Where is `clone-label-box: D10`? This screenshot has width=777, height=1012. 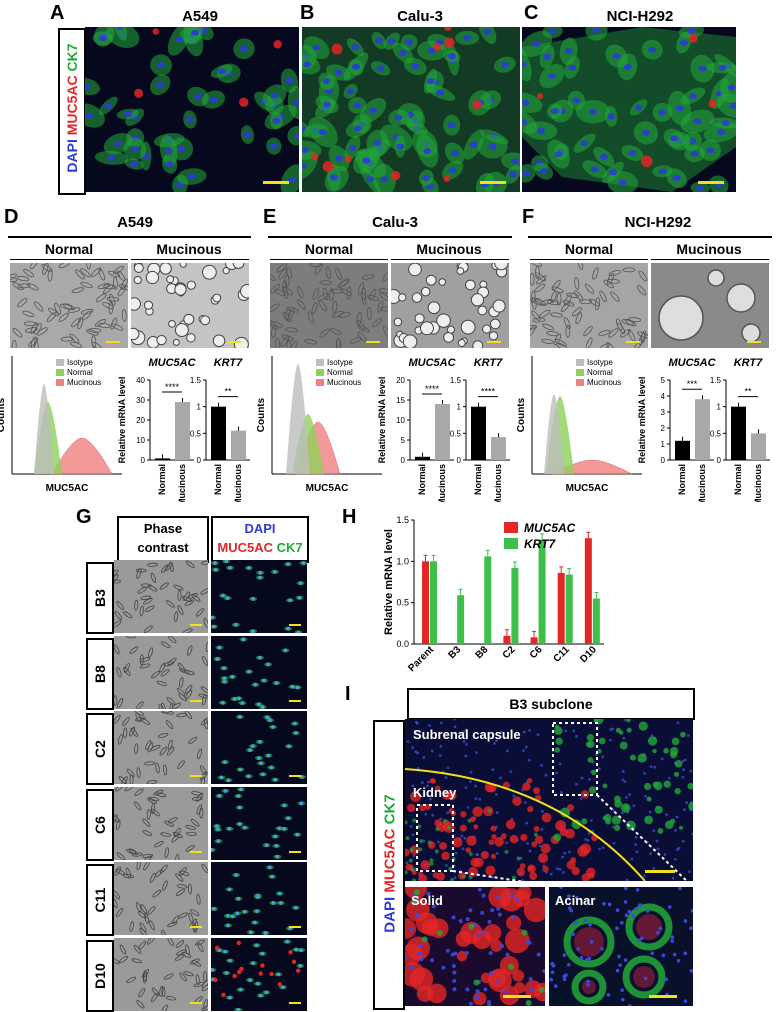 clone-label-box: D10 is located at coordinates (100, 975).